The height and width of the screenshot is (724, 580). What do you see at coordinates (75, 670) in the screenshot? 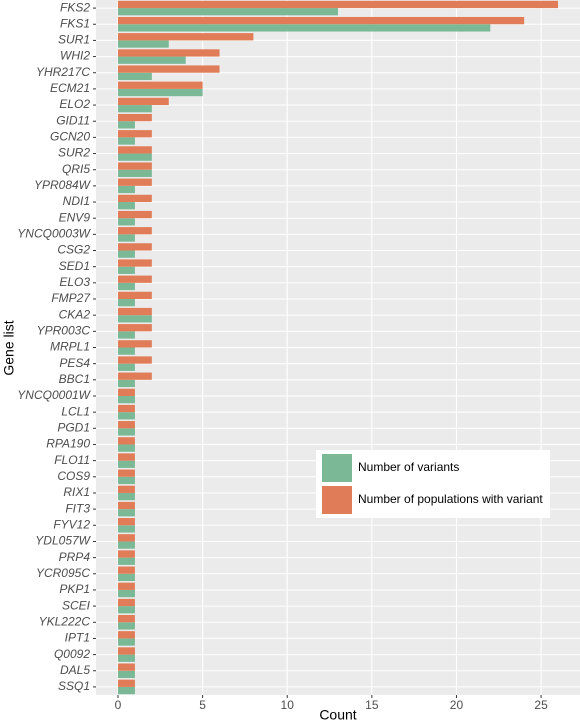
I see `y-tick-label: DAL5` at bounding box center [75, 670].